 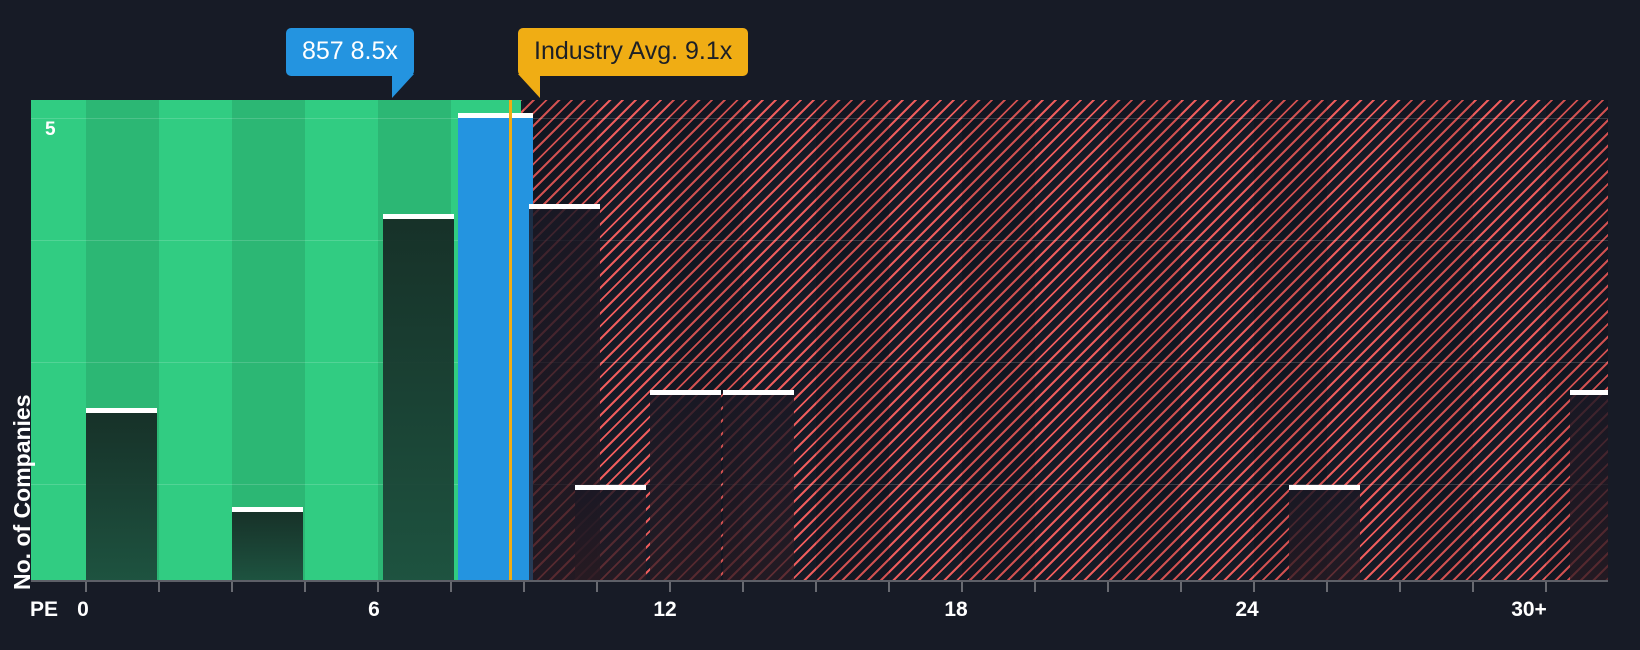 What do you see at coordinates (44, 609) in the screenshot?
I see `x-axis-prefix-label: PE` at bounding box center [44, 609].